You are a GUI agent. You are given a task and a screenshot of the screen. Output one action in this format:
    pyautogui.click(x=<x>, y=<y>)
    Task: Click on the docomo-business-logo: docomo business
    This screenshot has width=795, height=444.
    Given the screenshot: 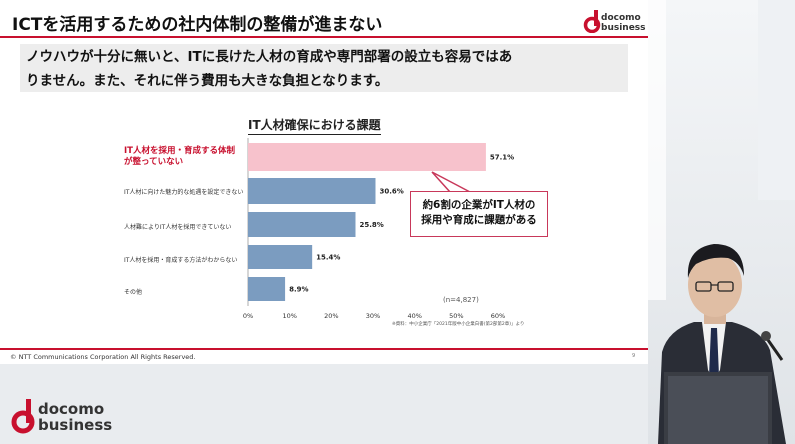 What is the action you would take?
    pyautogui.click(x=614, y=22)
    